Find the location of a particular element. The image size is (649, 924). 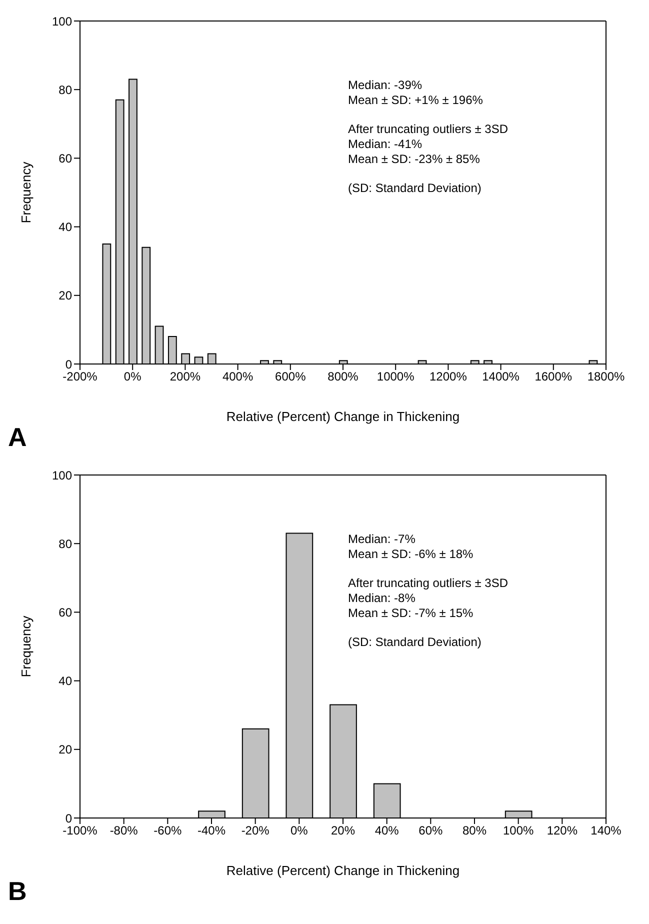

x-tick-label: -60% is located at coordinates (168, 831).